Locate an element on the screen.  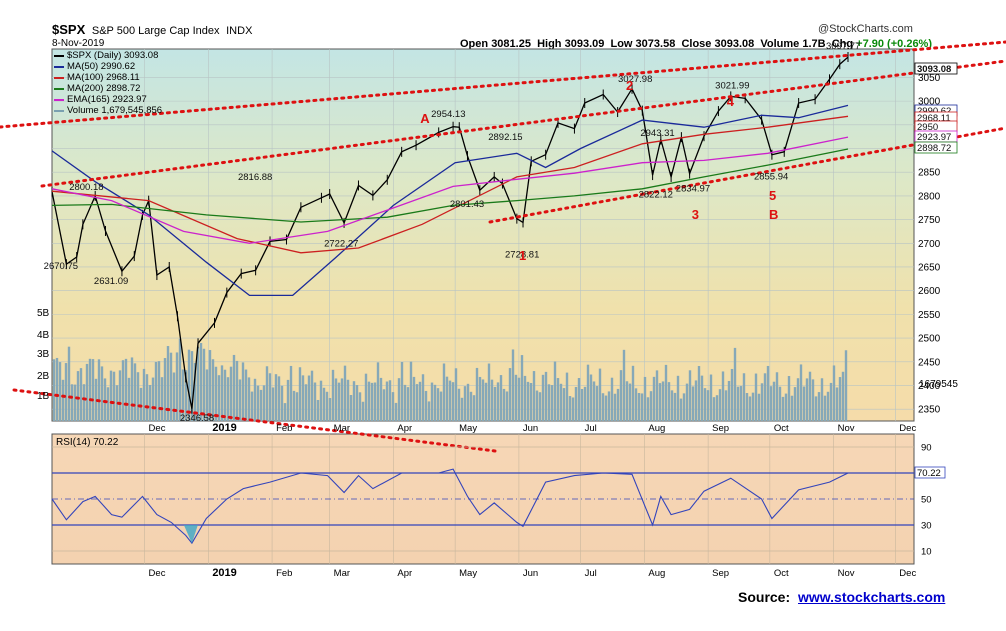
rsi-tick-label: 30 is located at coordinates (926, 526).